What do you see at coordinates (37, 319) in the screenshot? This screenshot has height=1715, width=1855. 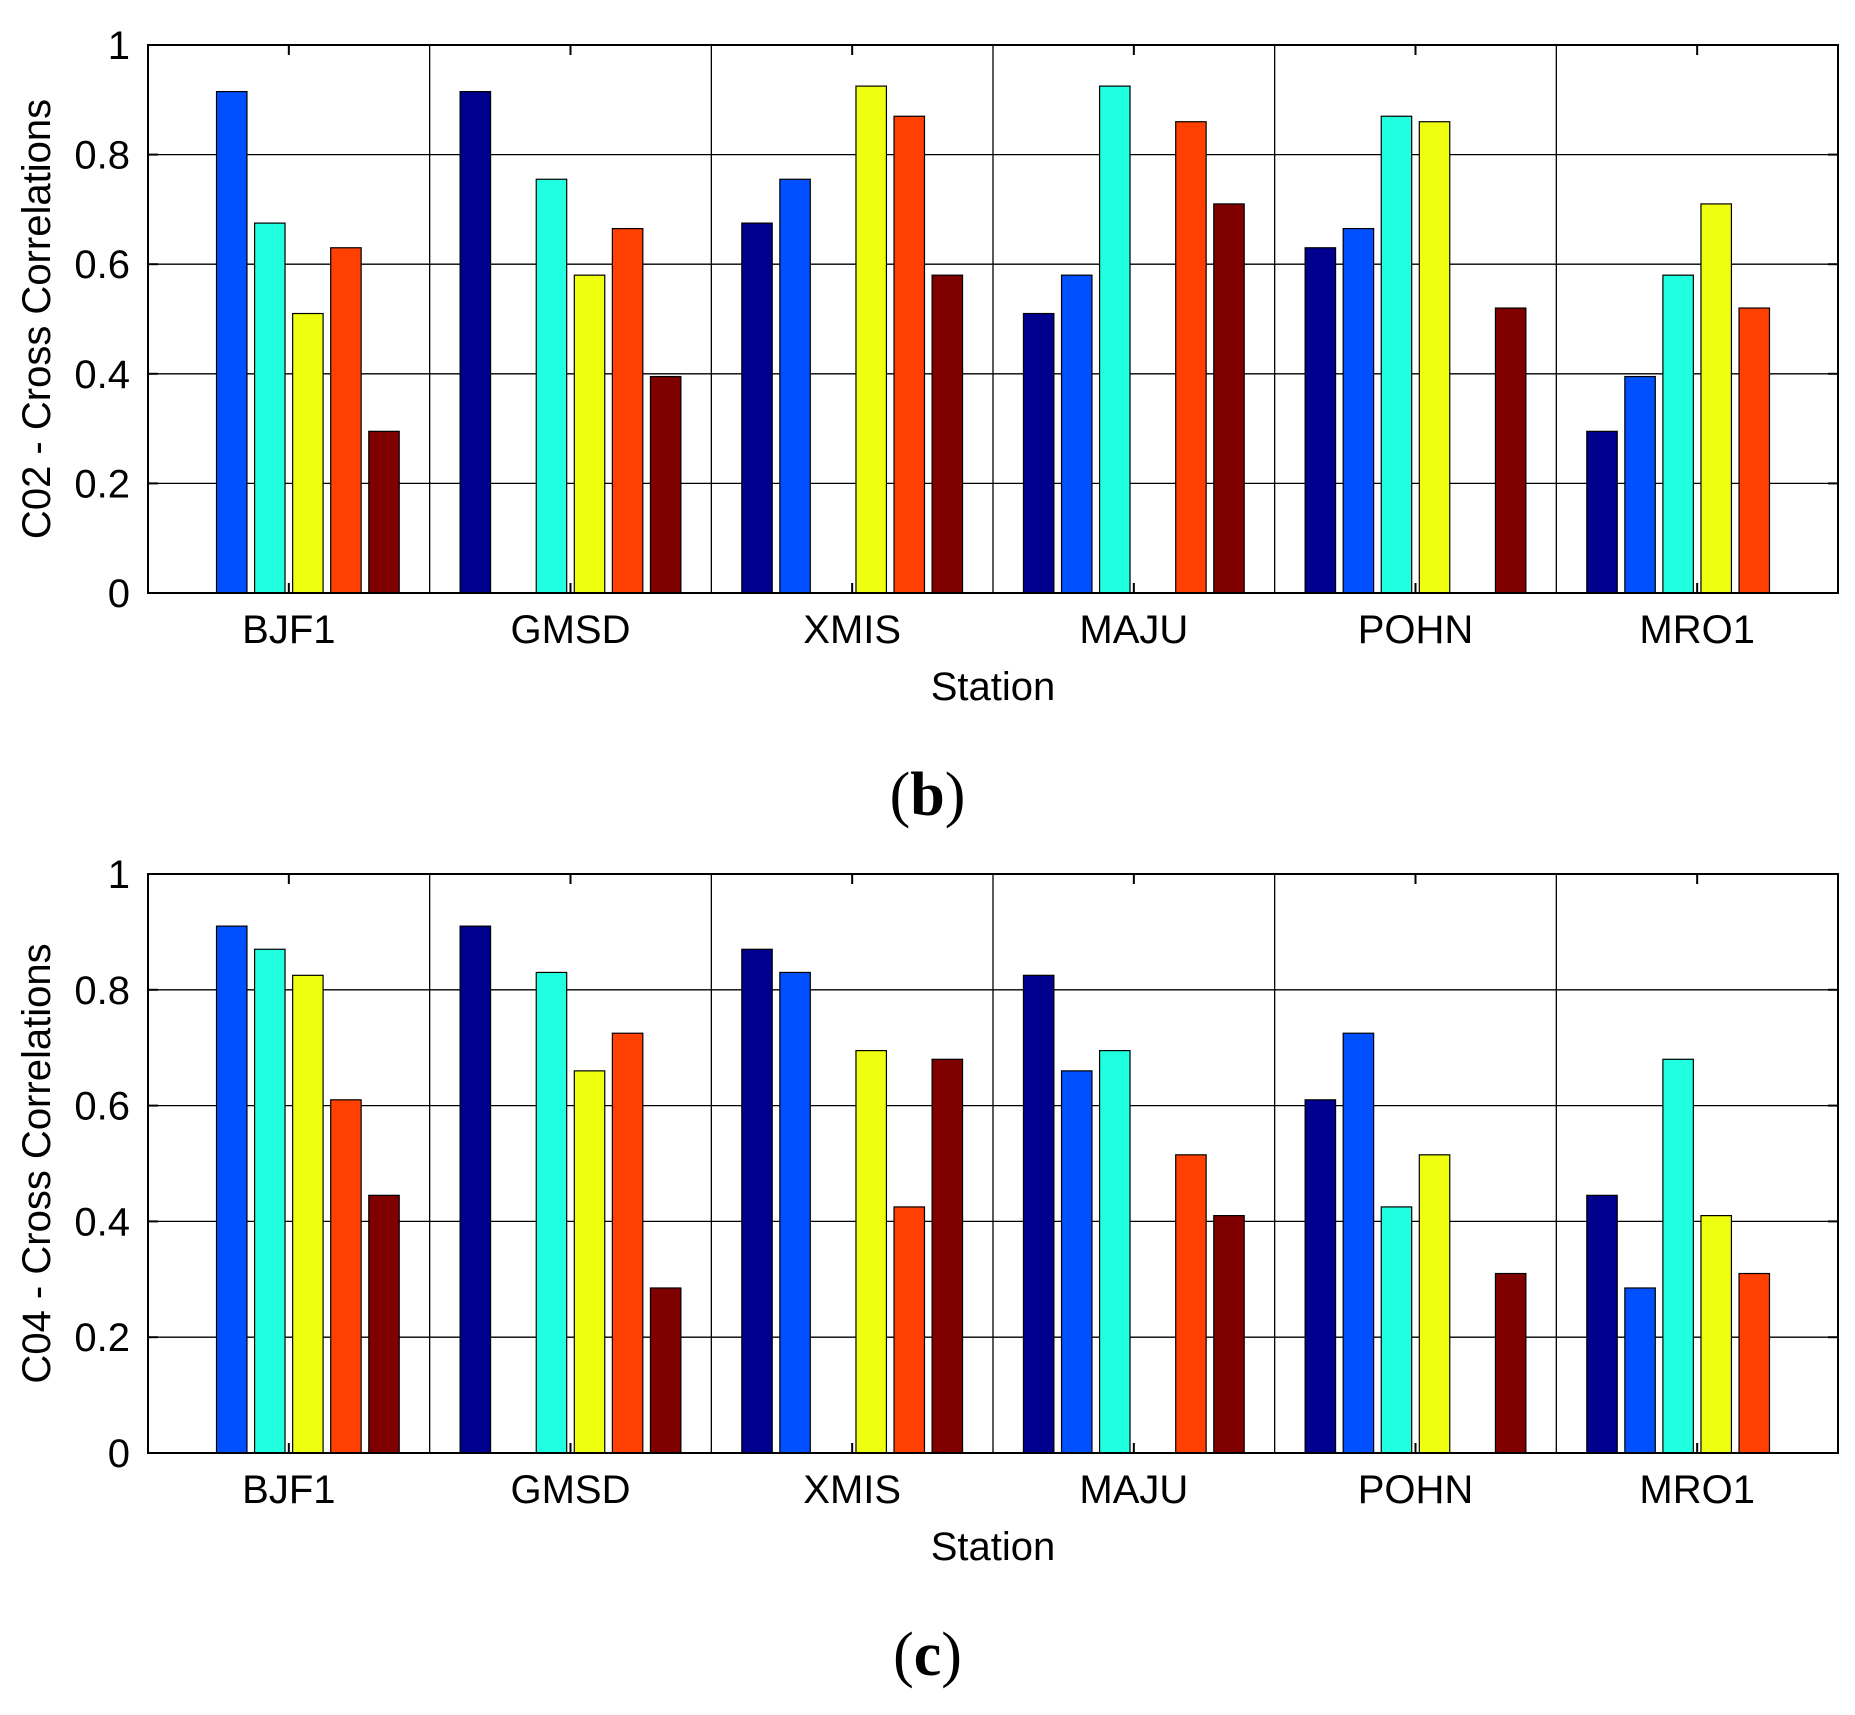 I see `y-axis-title: C02 - Cross Correlations` at bounding box center [37, 319].